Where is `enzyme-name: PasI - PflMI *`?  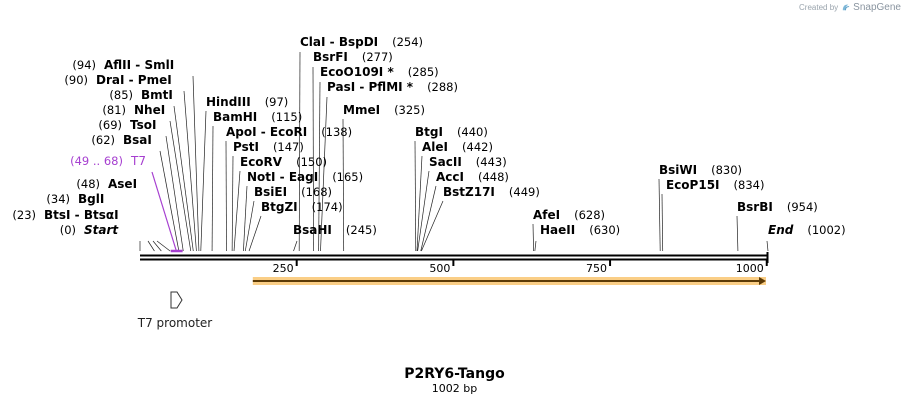 enzyme-name: PasI - PflMI * is located at coordinates (370, 87).